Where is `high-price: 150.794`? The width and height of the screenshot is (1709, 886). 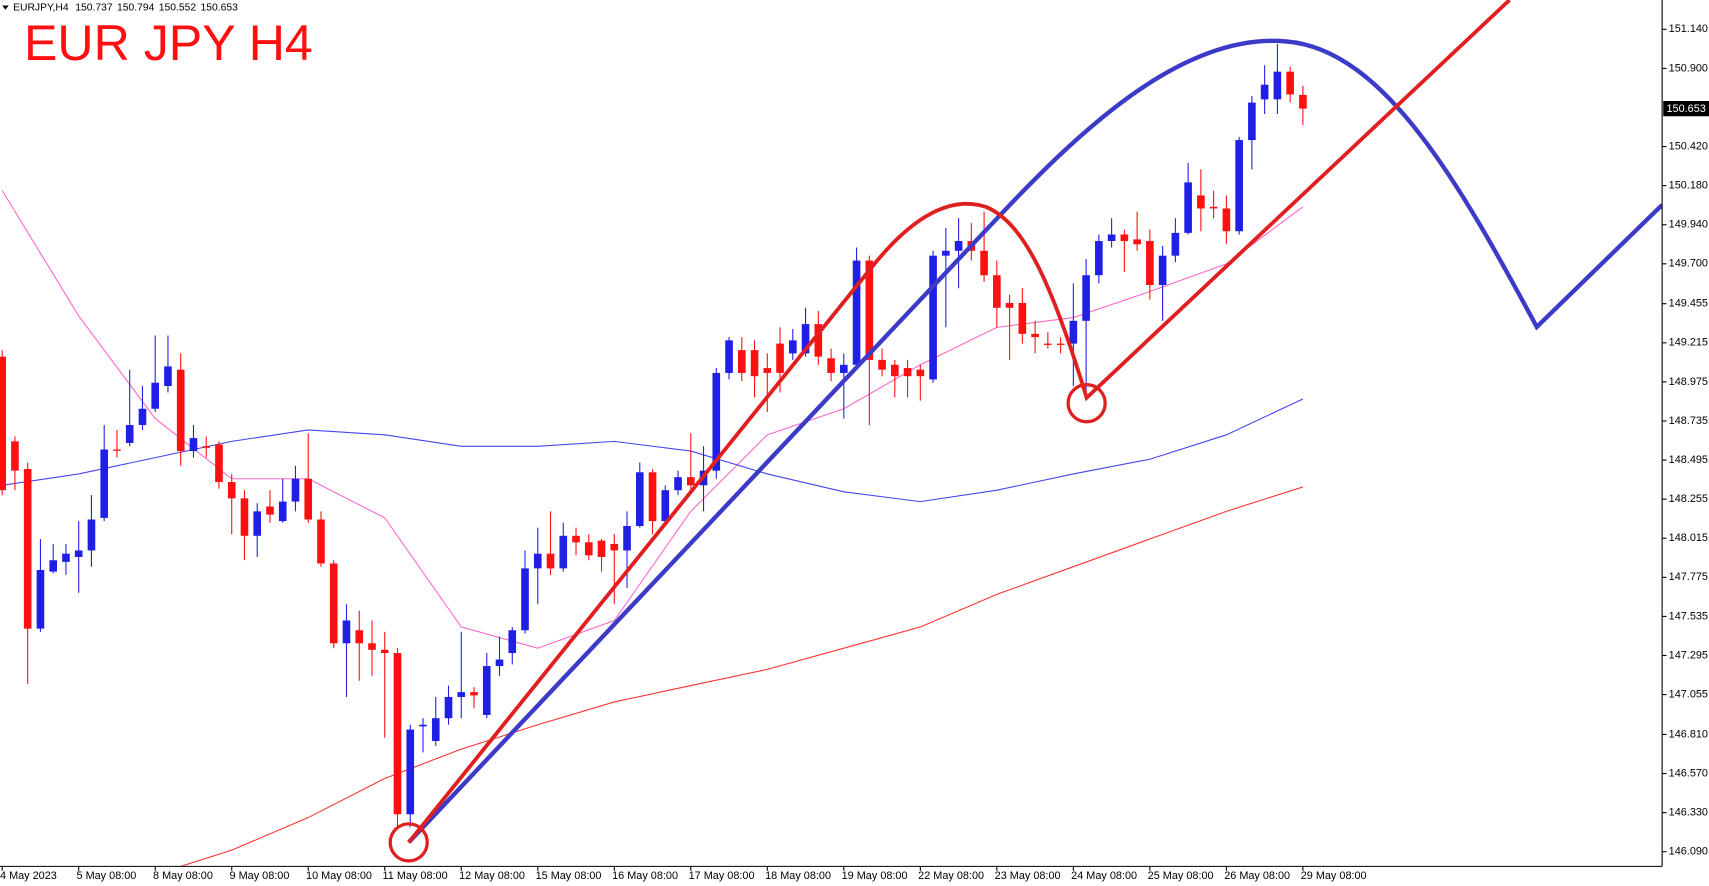
high-price: 150.794 is located at coordinates (136, 7).